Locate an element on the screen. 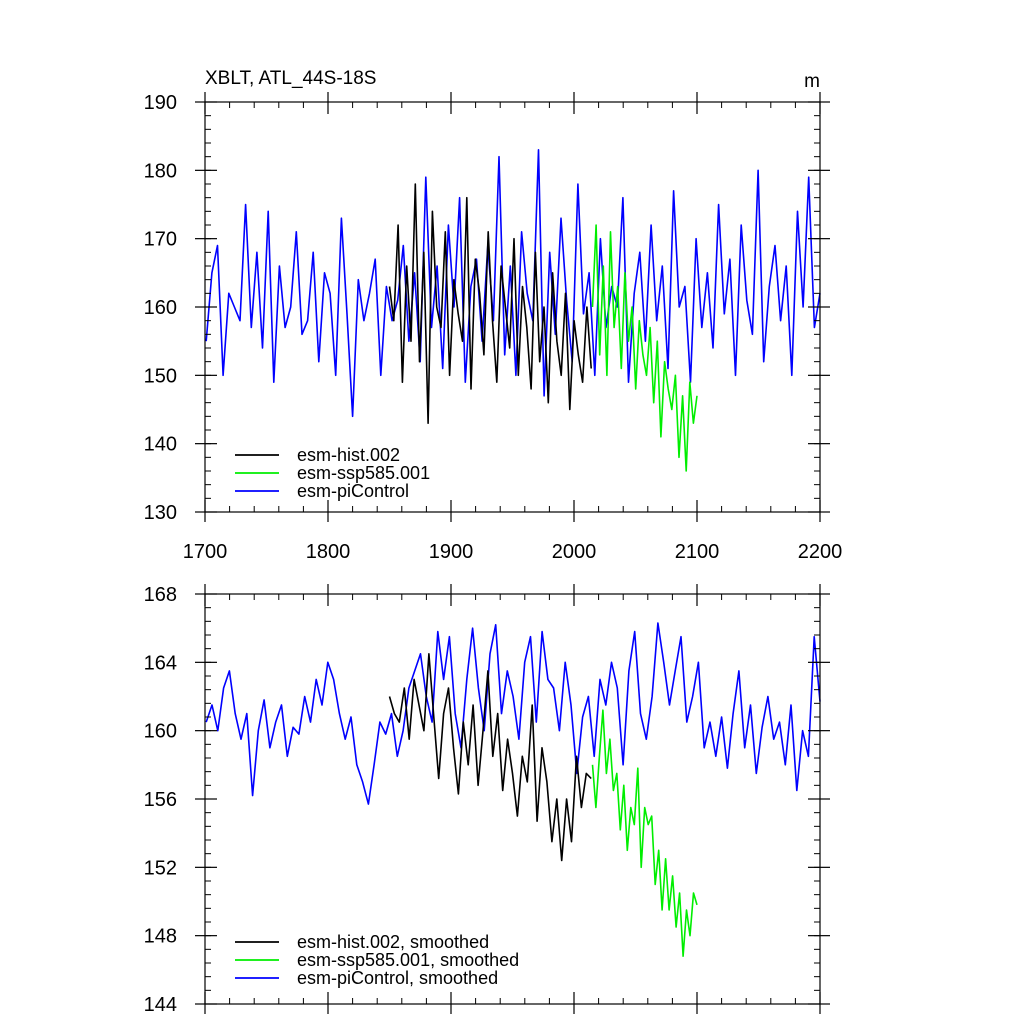 The image size is (1024, 1024). y-tick-label: 164 is located at coordinates (160, 663).